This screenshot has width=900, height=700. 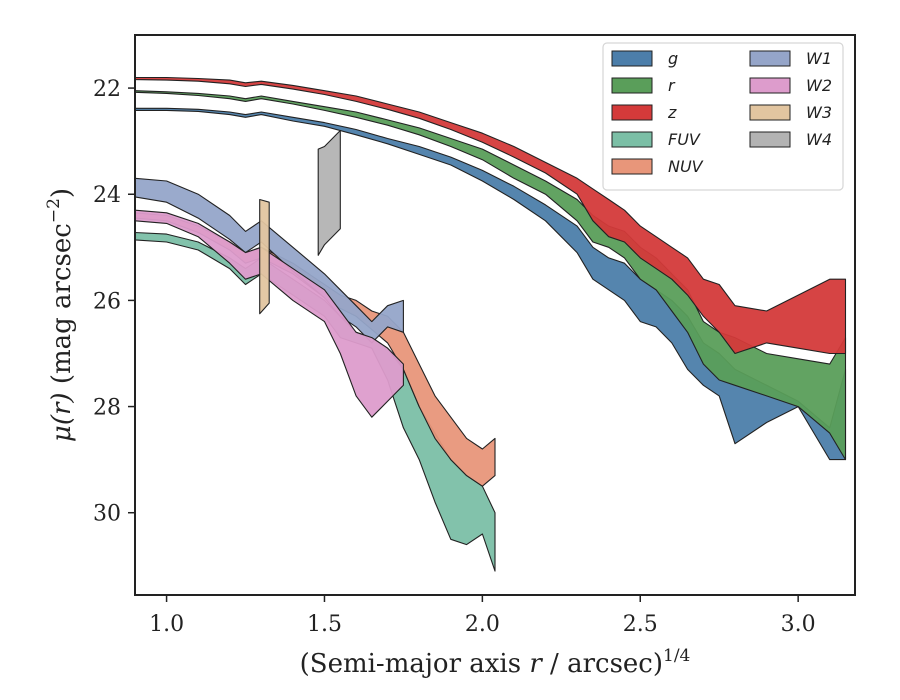 I want to click on legend-swatch-w2, so click(x=770, y=85).